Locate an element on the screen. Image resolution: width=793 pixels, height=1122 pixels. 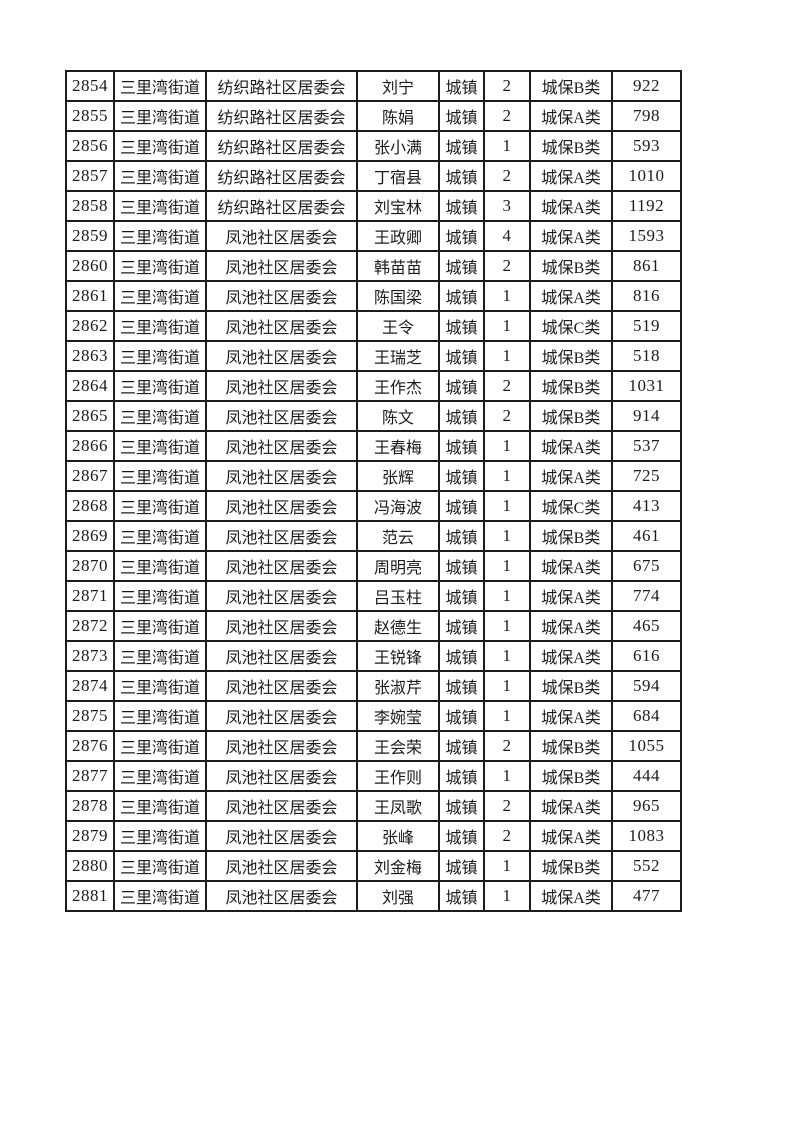
table-row: 2864 三里湾街道 凤池社区居委会 王作杰 城镇 2 城保B类 1031 is located at coordinates (373, 386).